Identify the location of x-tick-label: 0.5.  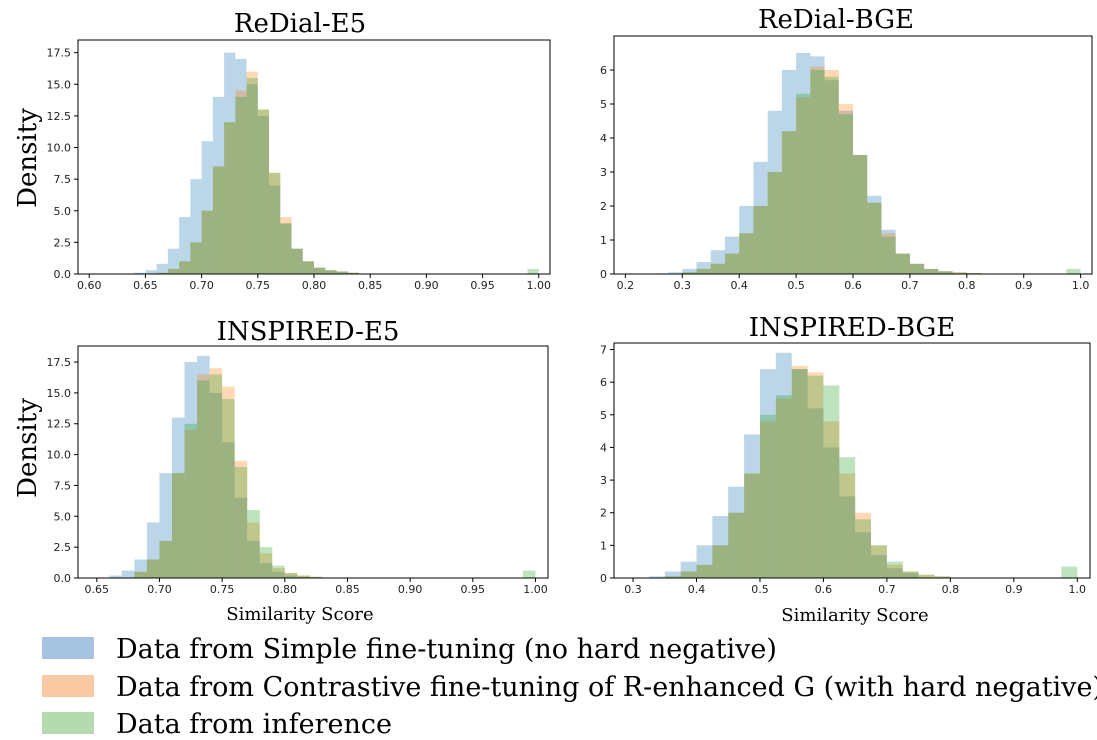
(760, 589).